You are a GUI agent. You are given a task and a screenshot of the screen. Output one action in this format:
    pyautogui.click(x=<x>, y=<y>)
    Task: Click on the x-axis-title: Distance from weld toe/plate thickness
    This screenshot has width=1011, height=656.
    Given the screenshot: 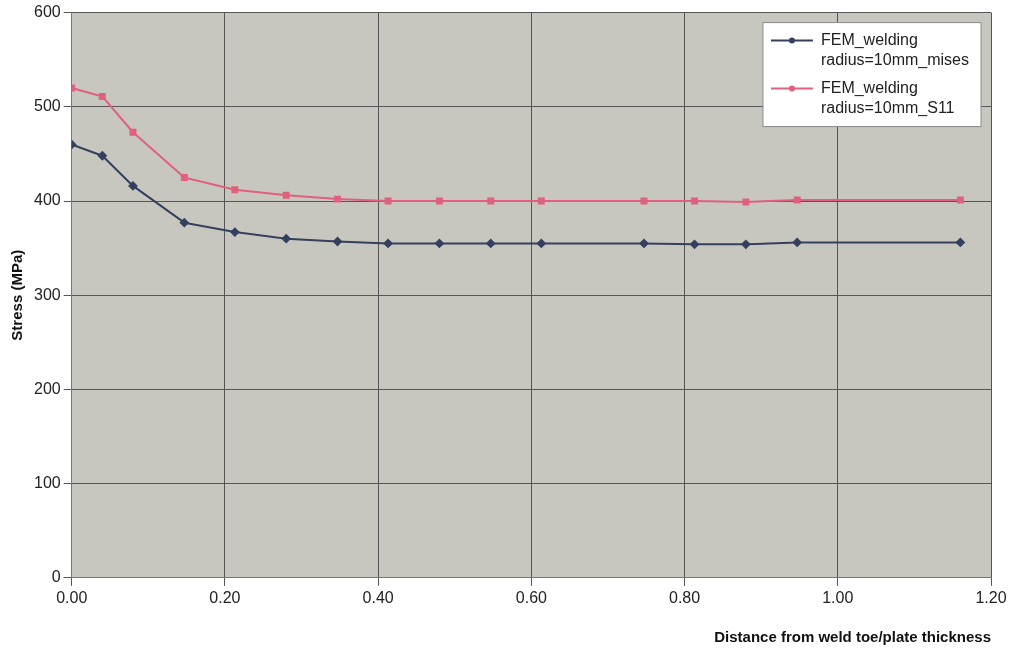 What is the action you would take?
    pyautogui.click(x=852, y=637)
    